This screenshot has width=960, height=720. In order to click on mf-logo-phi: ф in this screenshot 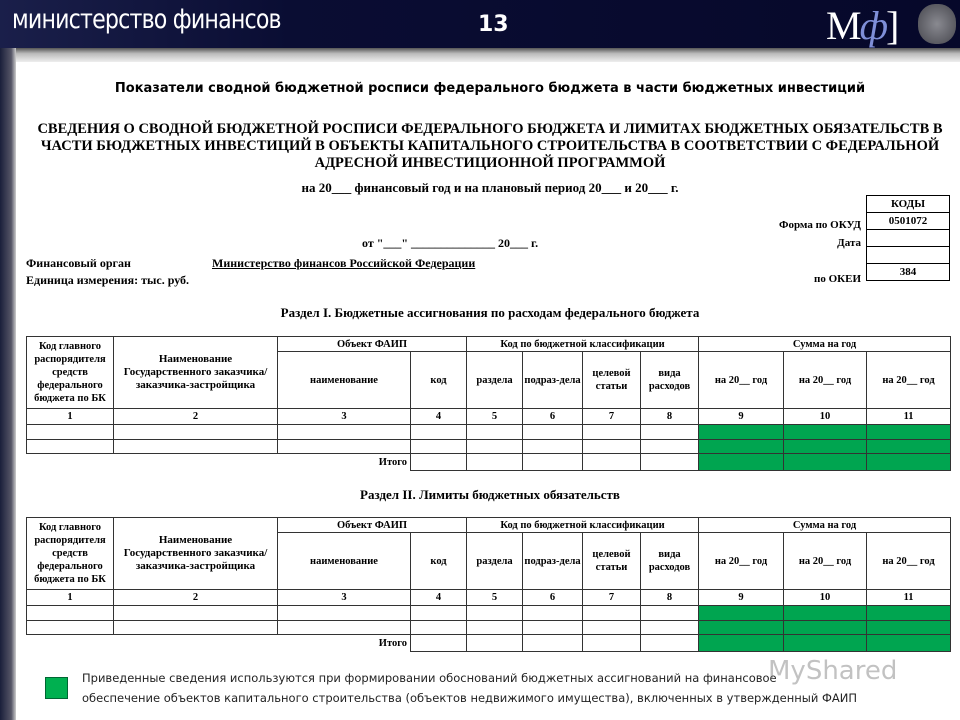, I will do `click(873, 25)`.